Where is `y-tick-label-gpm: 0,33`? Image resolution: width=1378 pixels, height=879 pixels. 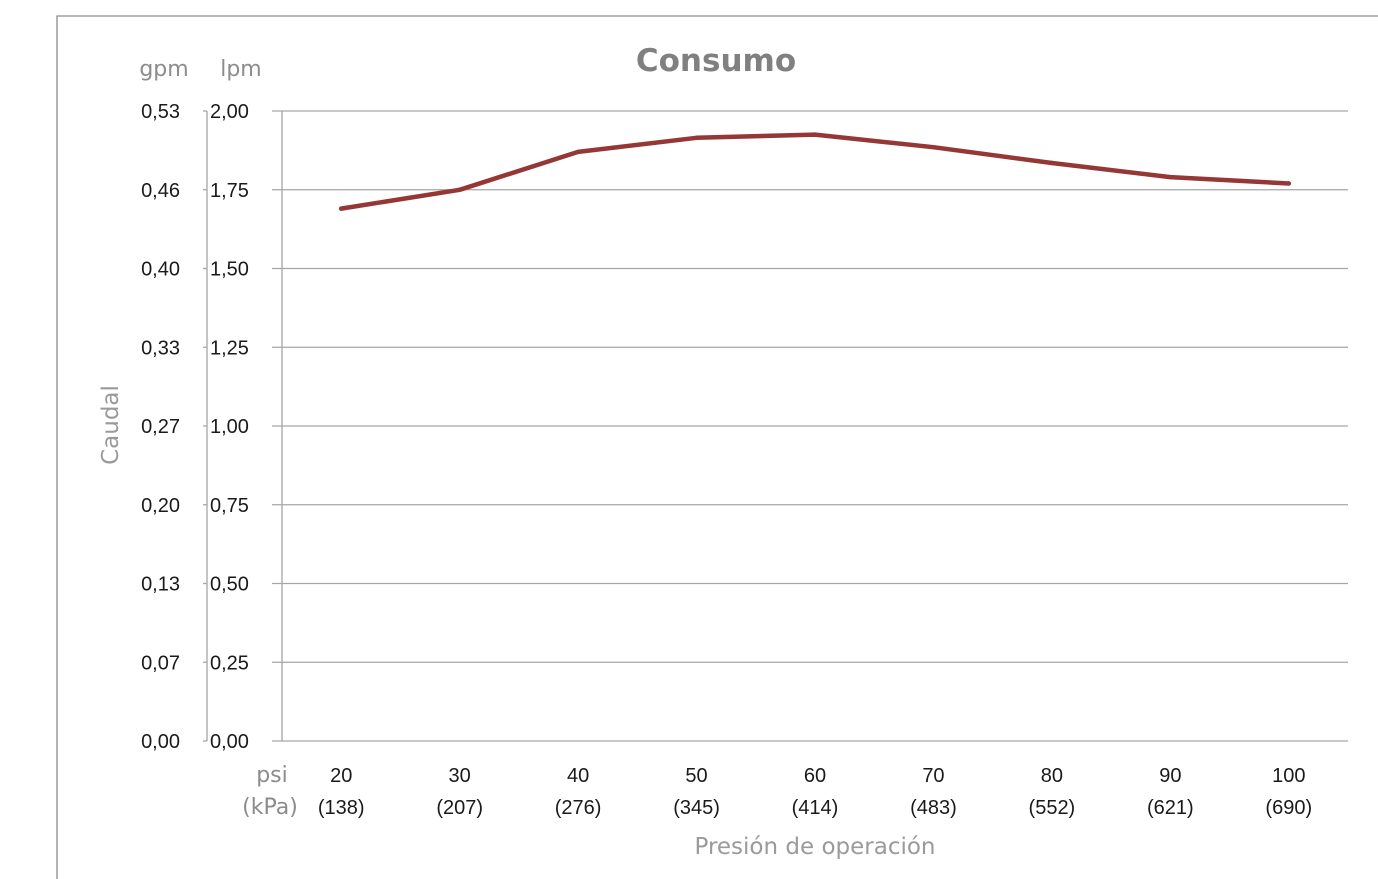
y-tick-label-gpm: 0,33 is located at coordinates (160, 348).